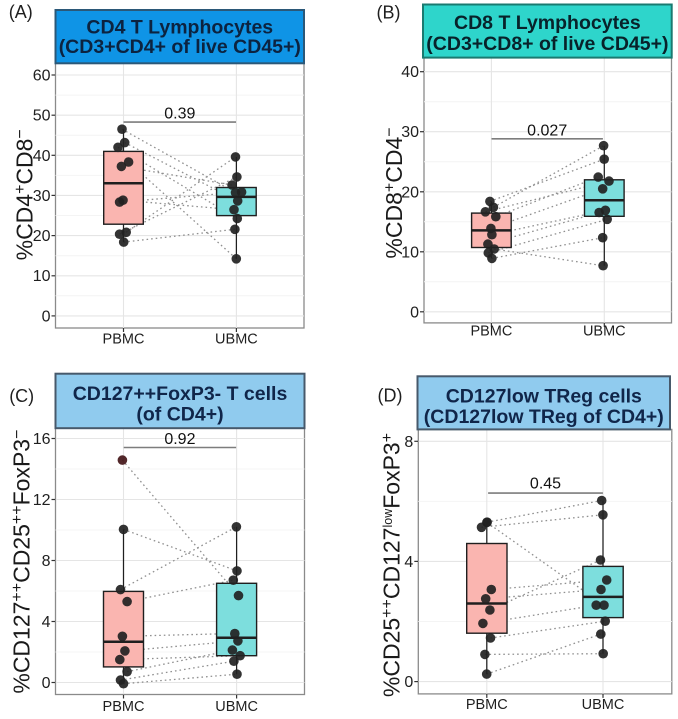  I want to click on svg-text: 0.39, so click(179, 114).